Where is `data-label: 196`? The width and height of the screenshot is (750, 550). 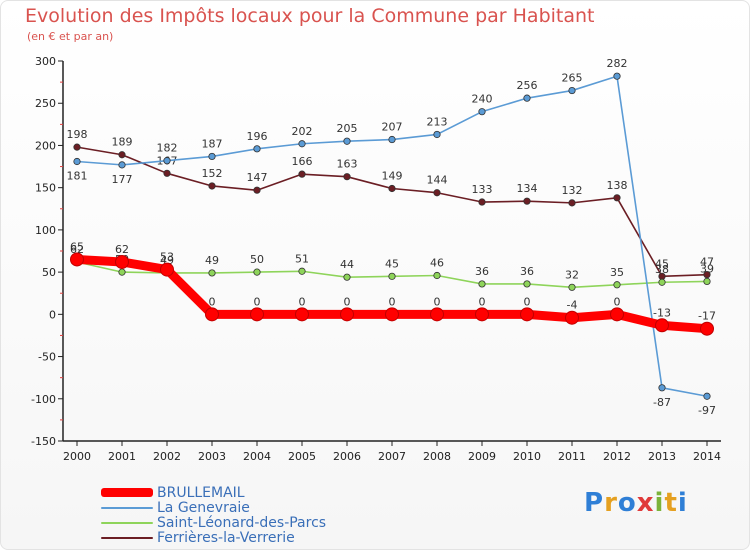 data-label: 196 is located at coordinates (257, 136).